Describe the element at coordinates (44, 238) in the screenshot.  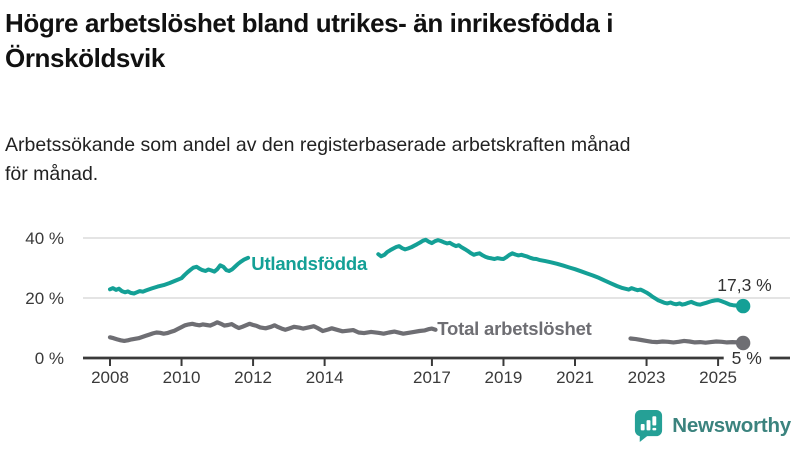
I see `y-axis-tick-label-40: 40 %` at that location.